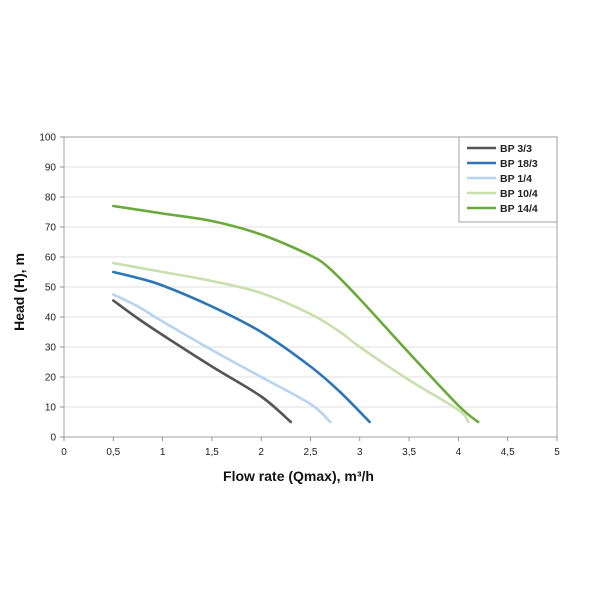 The height and width of the screenshot is (600, 599). I want to click on y-tick-label: 50, so click(51, 288).